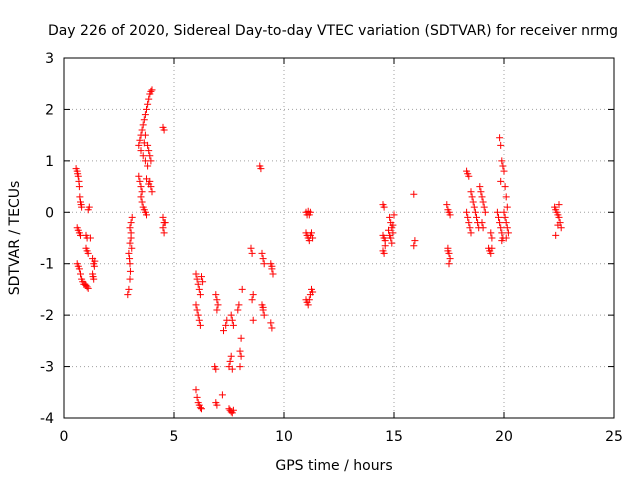  I want to click on x-tick-label: 15, so click(394, 437).